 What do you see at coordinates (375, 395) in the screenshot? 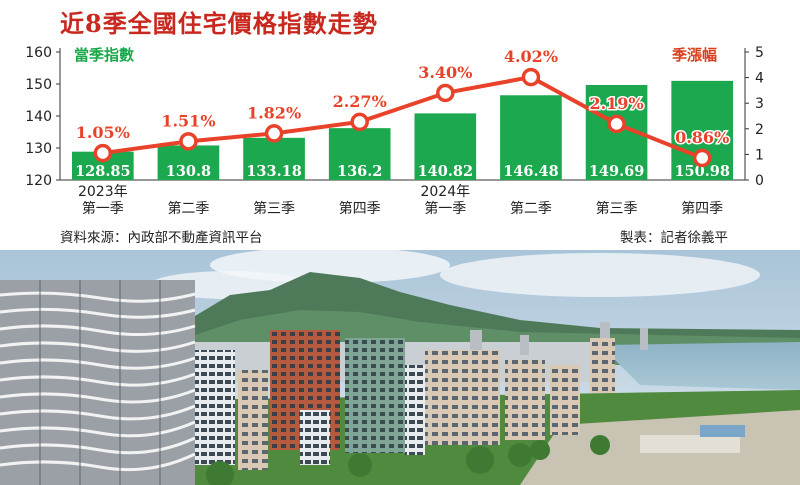
I see `building-green` at bounding box center [375, 395].